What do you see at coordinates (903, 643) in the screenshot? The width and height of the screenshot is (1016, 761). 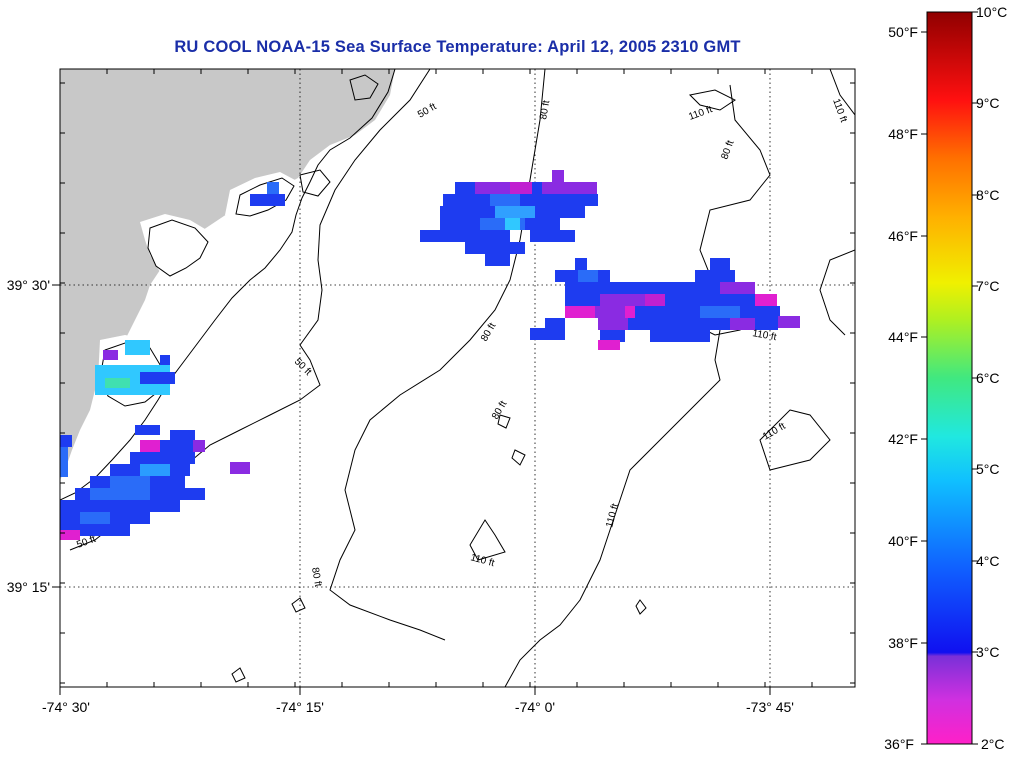 I see `cb-f-label: 38°F` at bounding box center [903, 643].